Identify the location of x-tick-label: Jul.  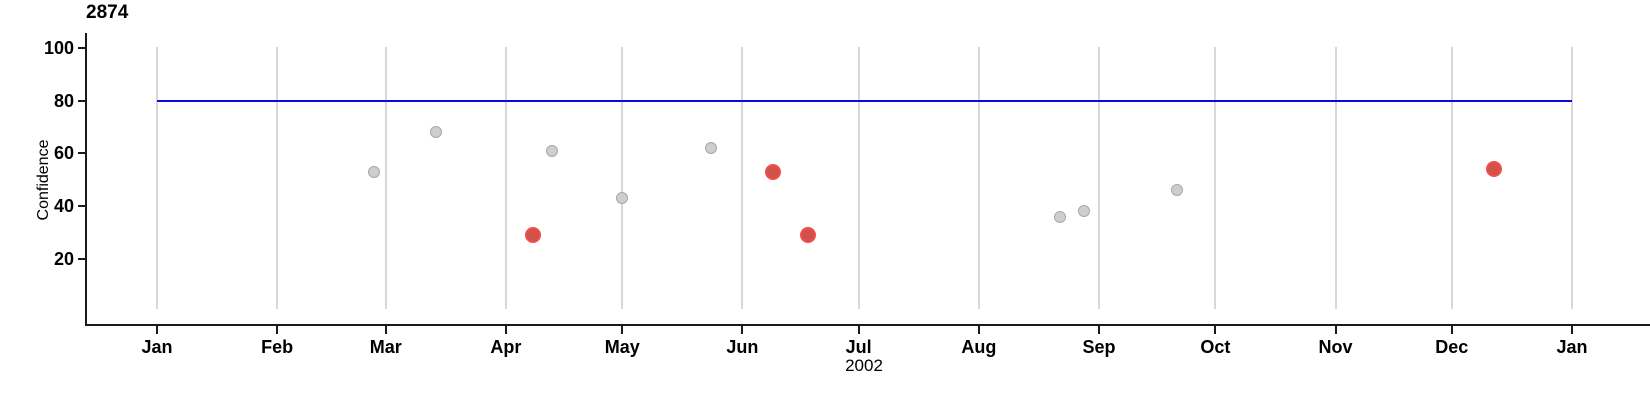
(858, 347).